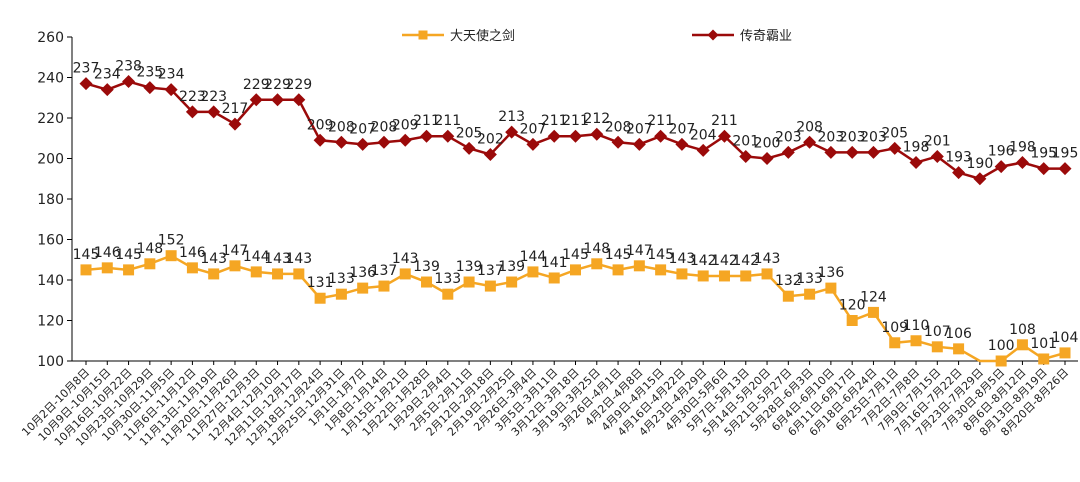  What do you see at coordinates (490, 139) in the screenshot?
I see `data-label: 202` at bounding box center [490, 139].